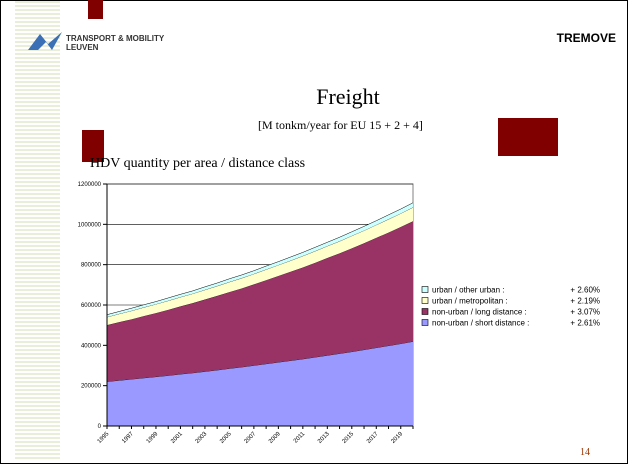 This screenshot has width=628, height=464. Describe the element at coordinates (100, 427) in the screenshot. I see `y-tick-label: 0` at that location.